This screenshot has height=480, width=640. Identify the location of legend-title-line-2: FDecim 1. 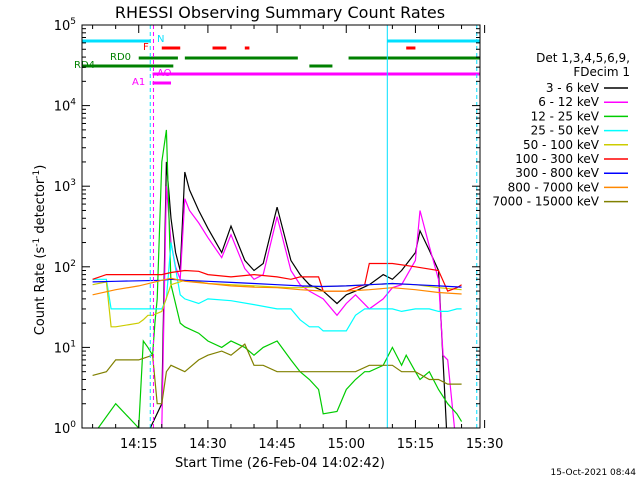
(601, 72).